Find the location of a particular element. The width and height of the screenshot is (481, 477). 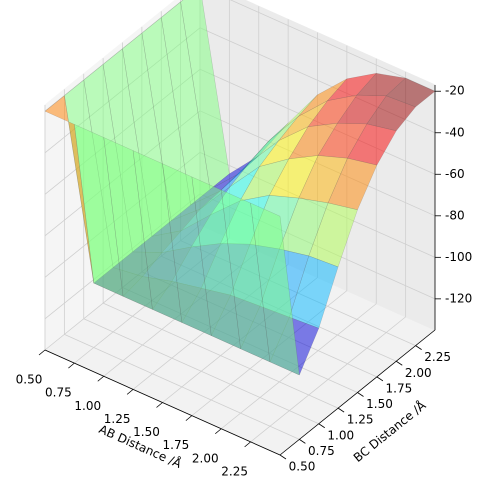

y-tick-label: 1.00 is located at coordinates (340, 435).